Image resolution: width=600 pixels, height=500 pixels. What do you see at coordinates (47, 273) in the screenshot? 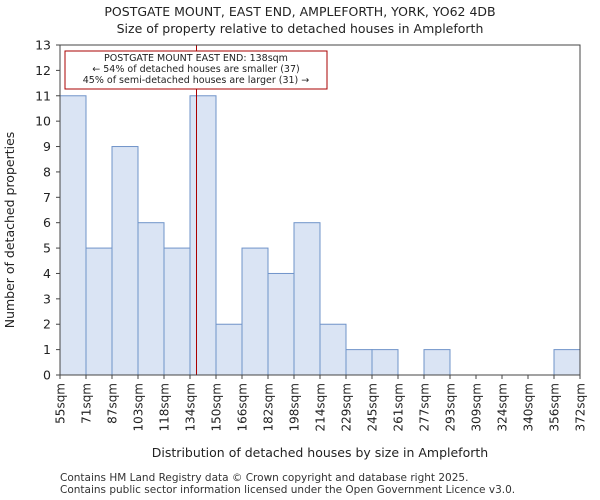
I see `y-tick-label-4: 4` at bounding box center [47, 273].